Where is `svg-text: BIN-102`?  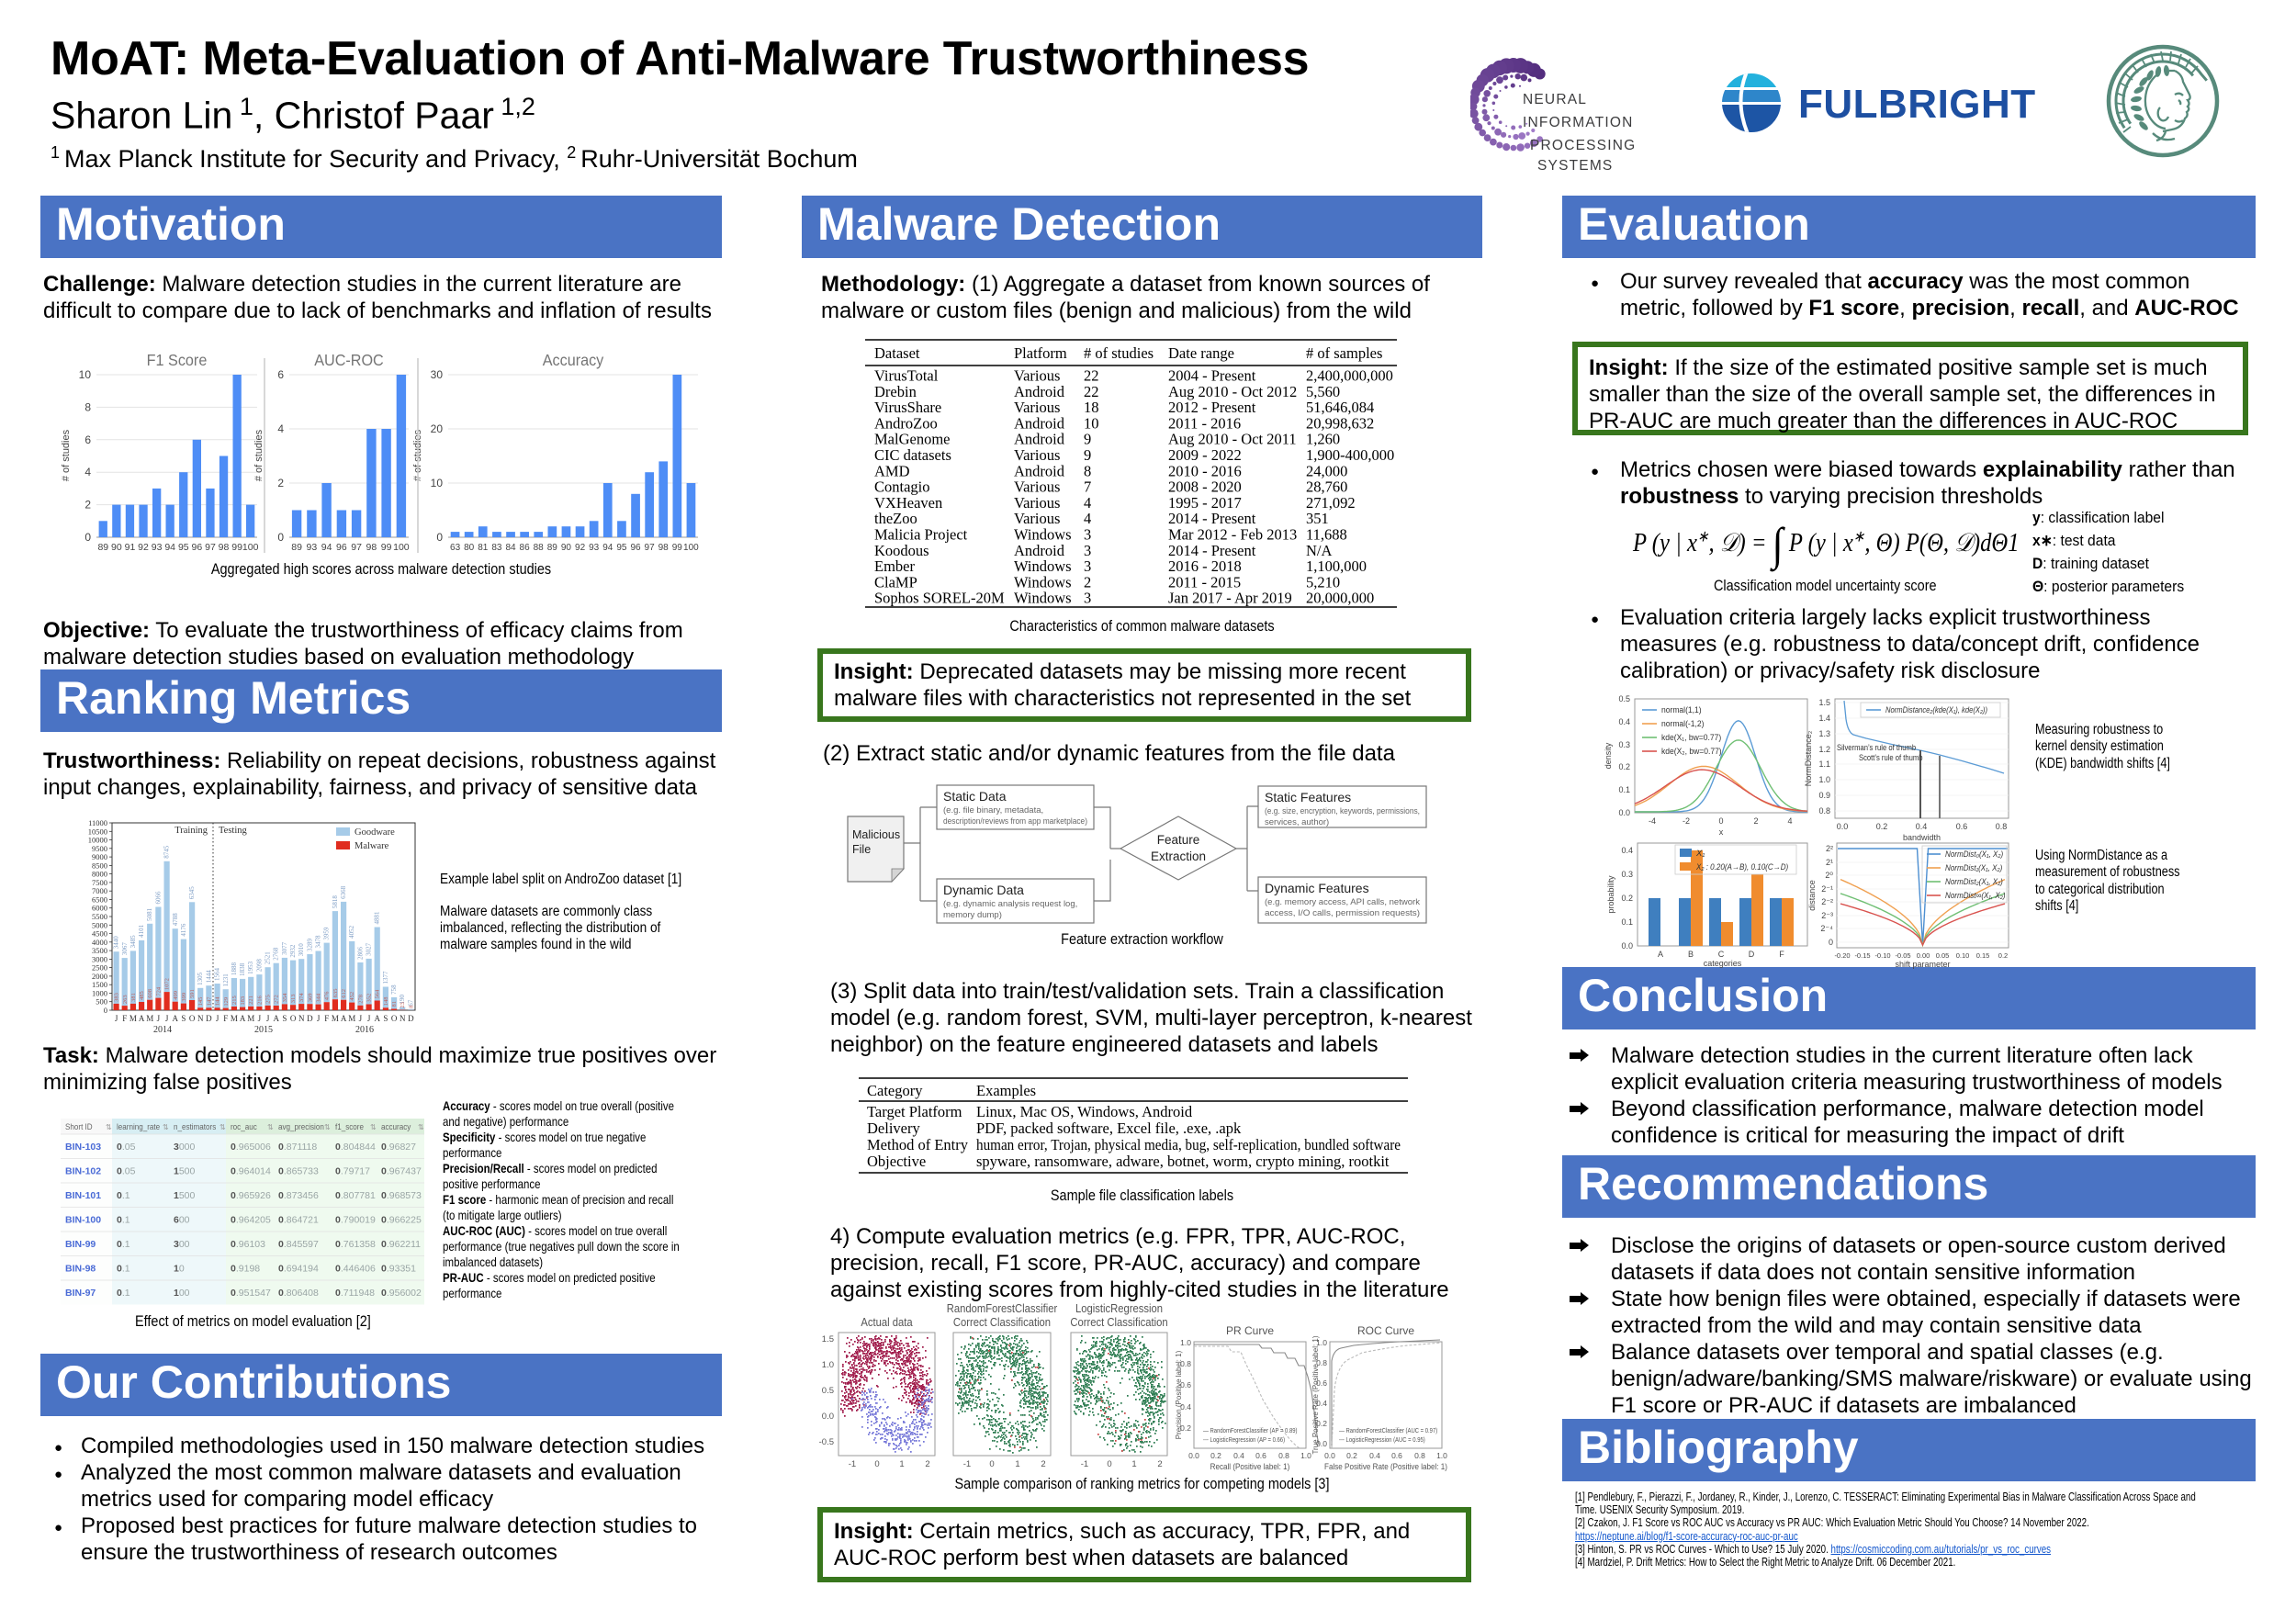 svg-text: BIN-102 is located at coordinates (83, 1171).